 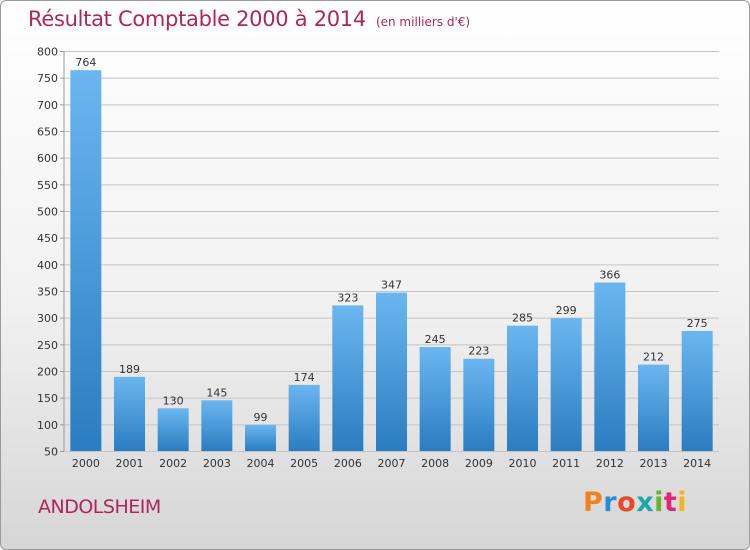 What do you see at coordinates (47, 292) in the screenshot?
I see `y-tick-label: 350` at bounding box center [47, 292].